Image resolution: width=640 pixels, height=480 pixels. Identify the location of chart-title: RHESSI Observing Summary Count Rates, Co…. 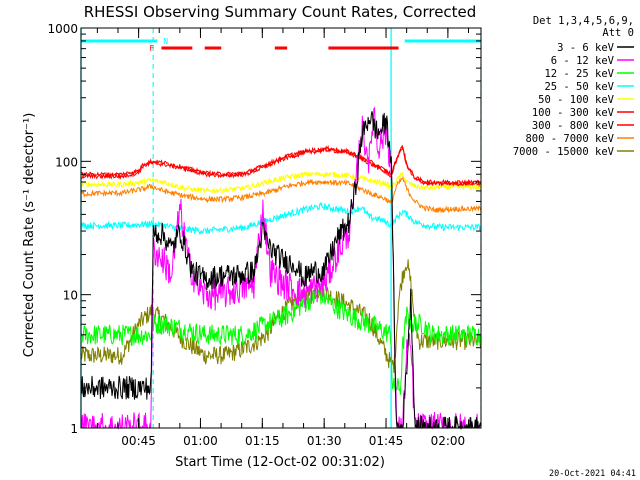
(280, 12).